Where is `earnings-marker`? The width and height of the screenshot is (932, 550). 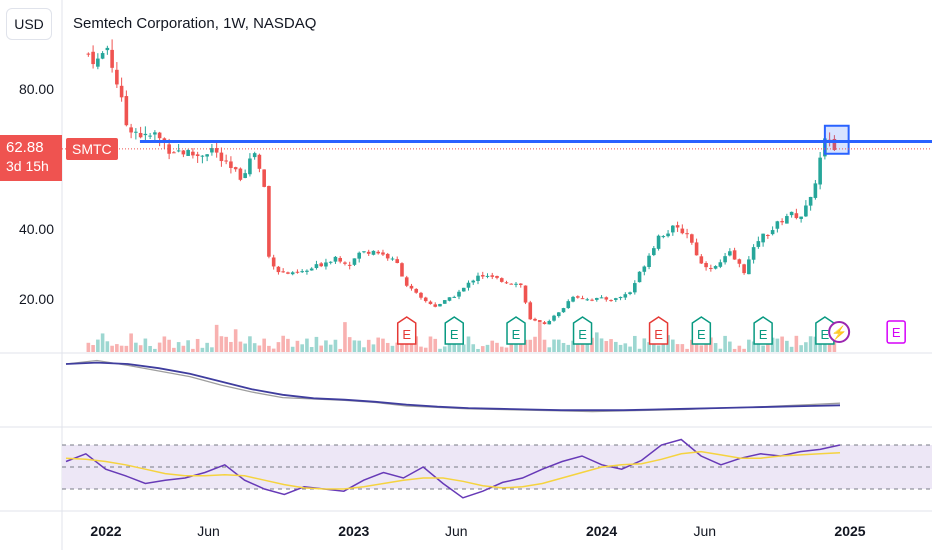 earnings-marker is located at coordinates (658, 330).